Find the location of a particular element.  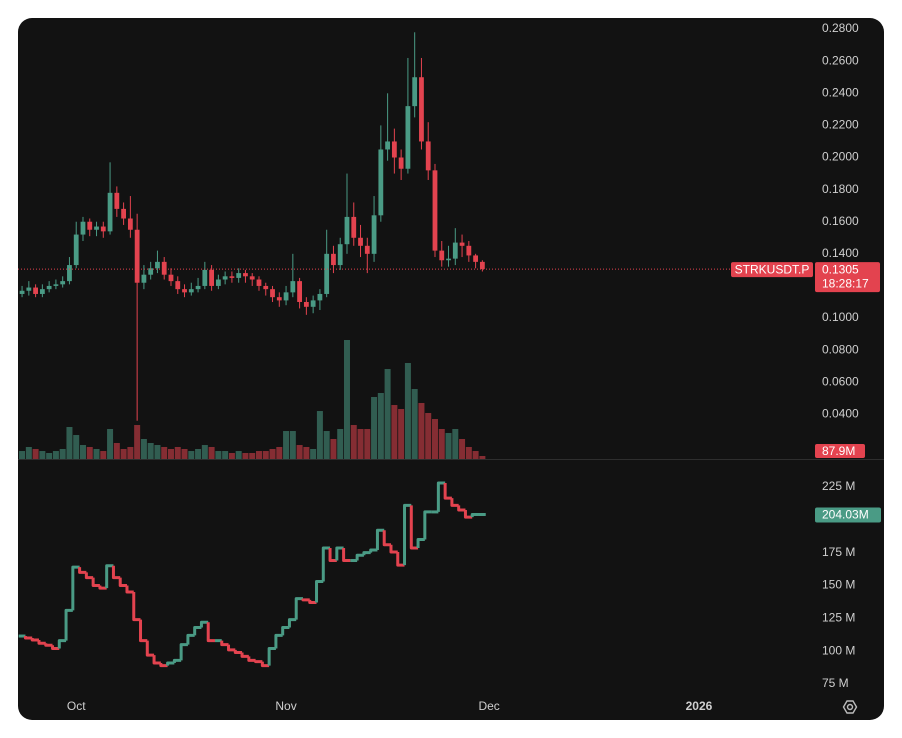

y-tick-label: 0.1400 is located at coordinates (840, 253).